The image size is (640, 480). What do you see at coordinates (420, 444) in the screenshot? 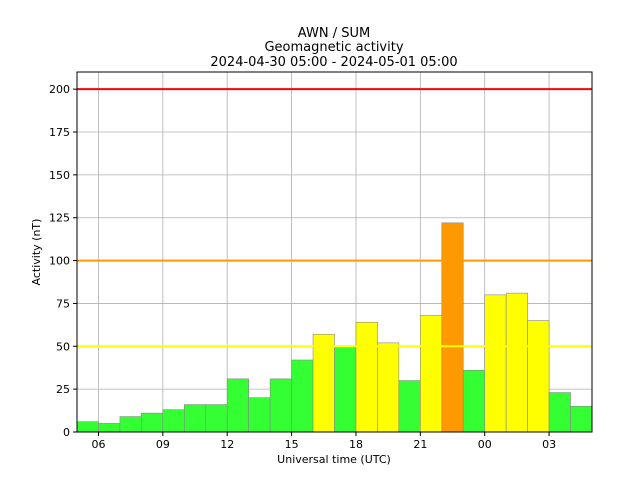
I see `x-tick-label: 21` at bounding box center [420, 444].